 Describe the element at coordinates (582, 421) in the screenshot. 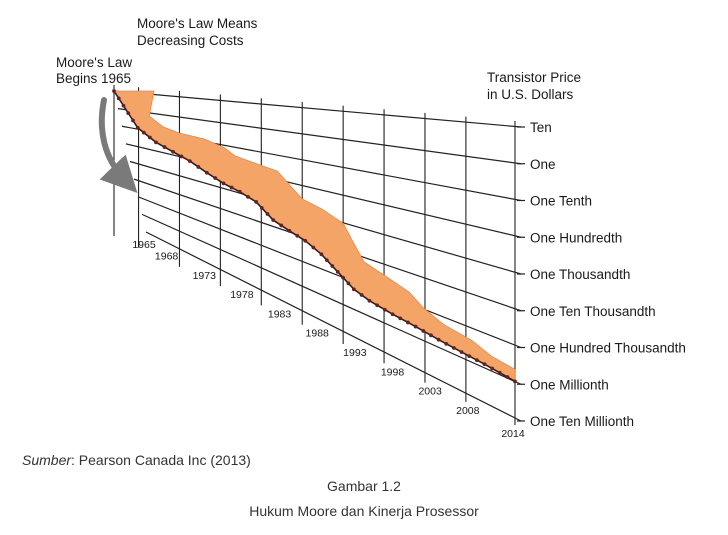

I see `price-level-label: One Ten Millionth` at that location.